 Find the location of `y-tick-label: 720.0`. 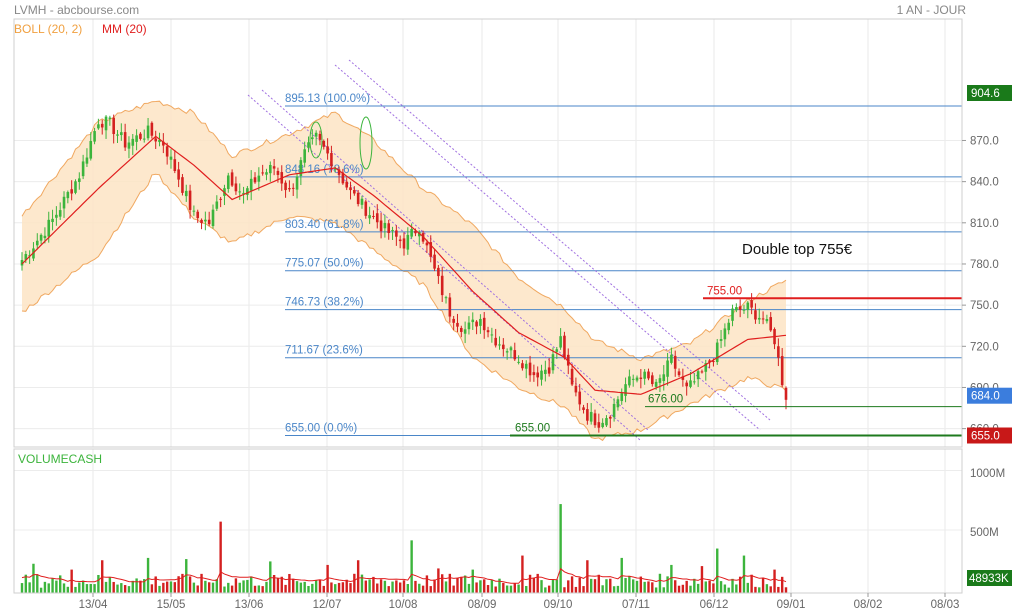

y-tick-label: 720.0 is located at coordinates (984, 347).